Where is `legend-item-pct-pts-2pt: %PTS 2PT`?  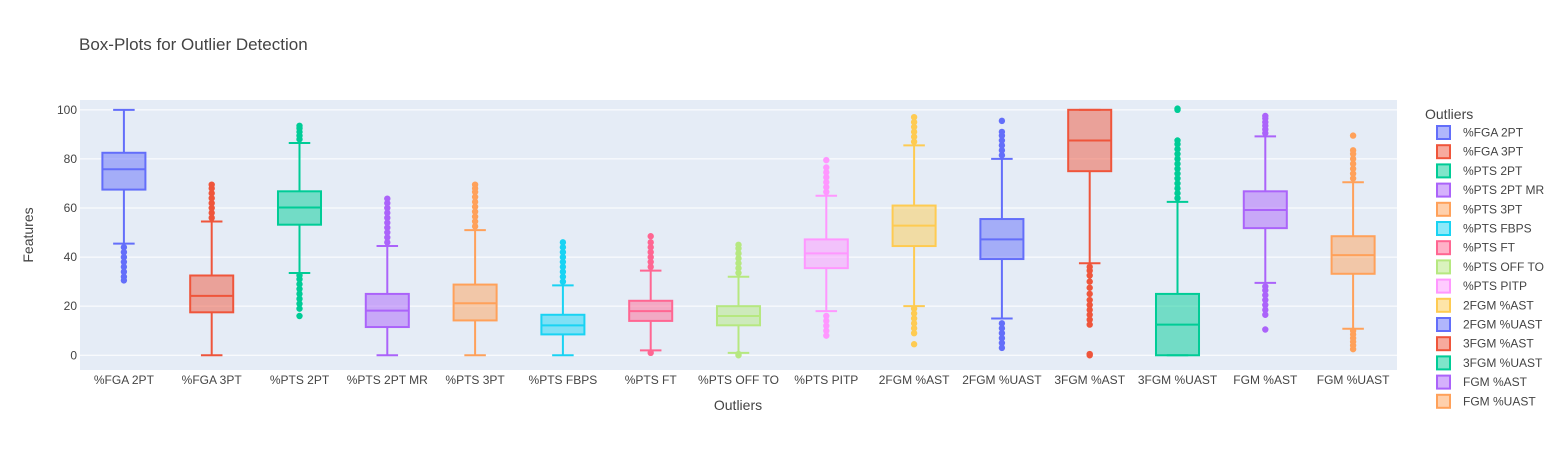
legend-item-pct-pts-2pt: %PTS 2PT is located at coordinates (1479, 171).